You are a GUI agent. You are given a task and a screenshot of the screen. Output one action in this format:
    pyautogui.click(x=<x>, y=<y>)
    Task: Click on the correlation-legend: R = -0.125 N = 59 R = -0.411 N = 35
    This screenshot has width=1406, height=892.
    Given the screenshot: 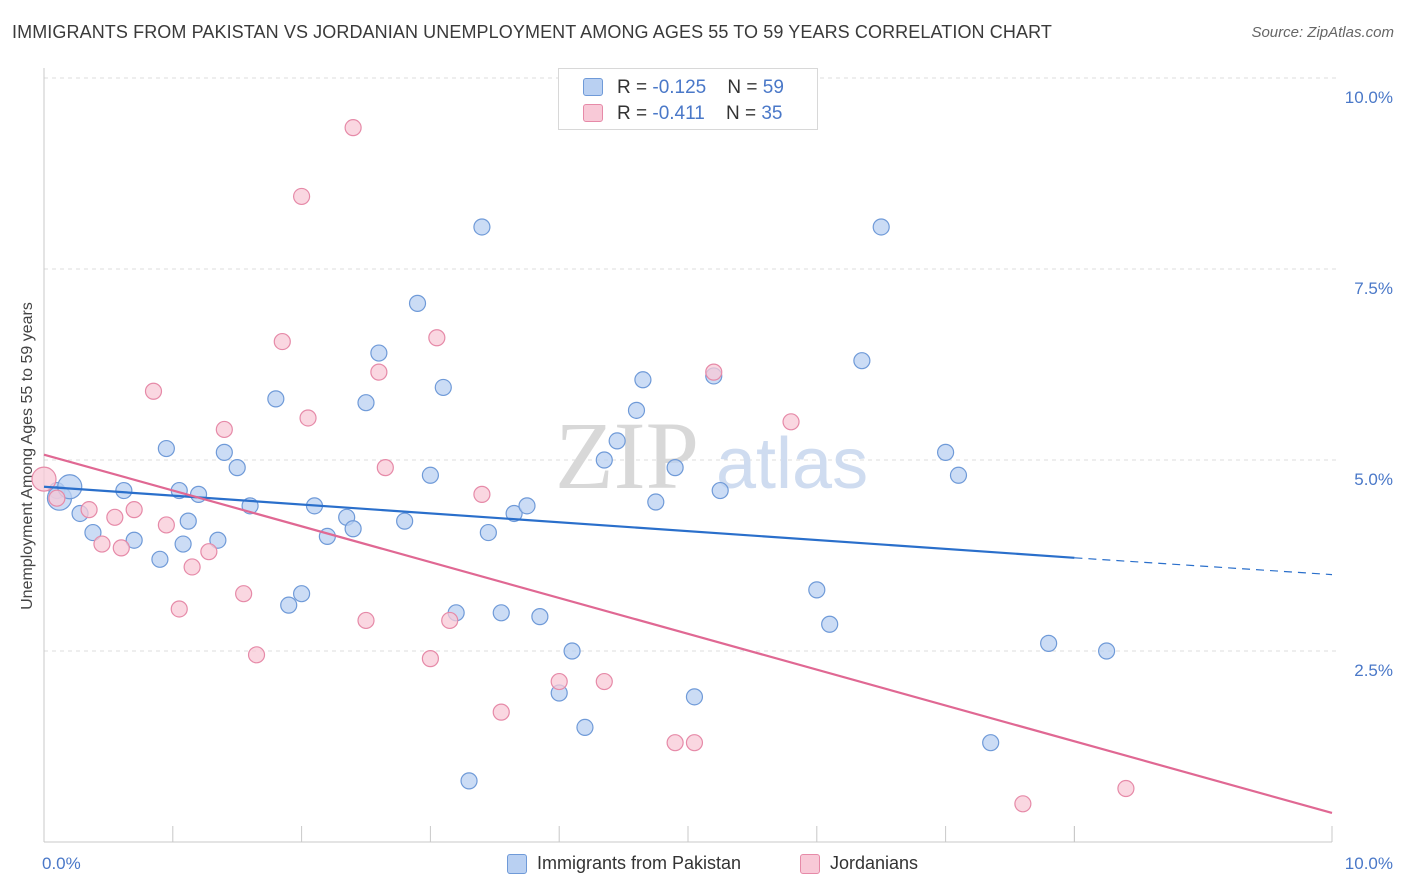 What is the action you would take?
    pyautogui.click(x=688, y=99)
    